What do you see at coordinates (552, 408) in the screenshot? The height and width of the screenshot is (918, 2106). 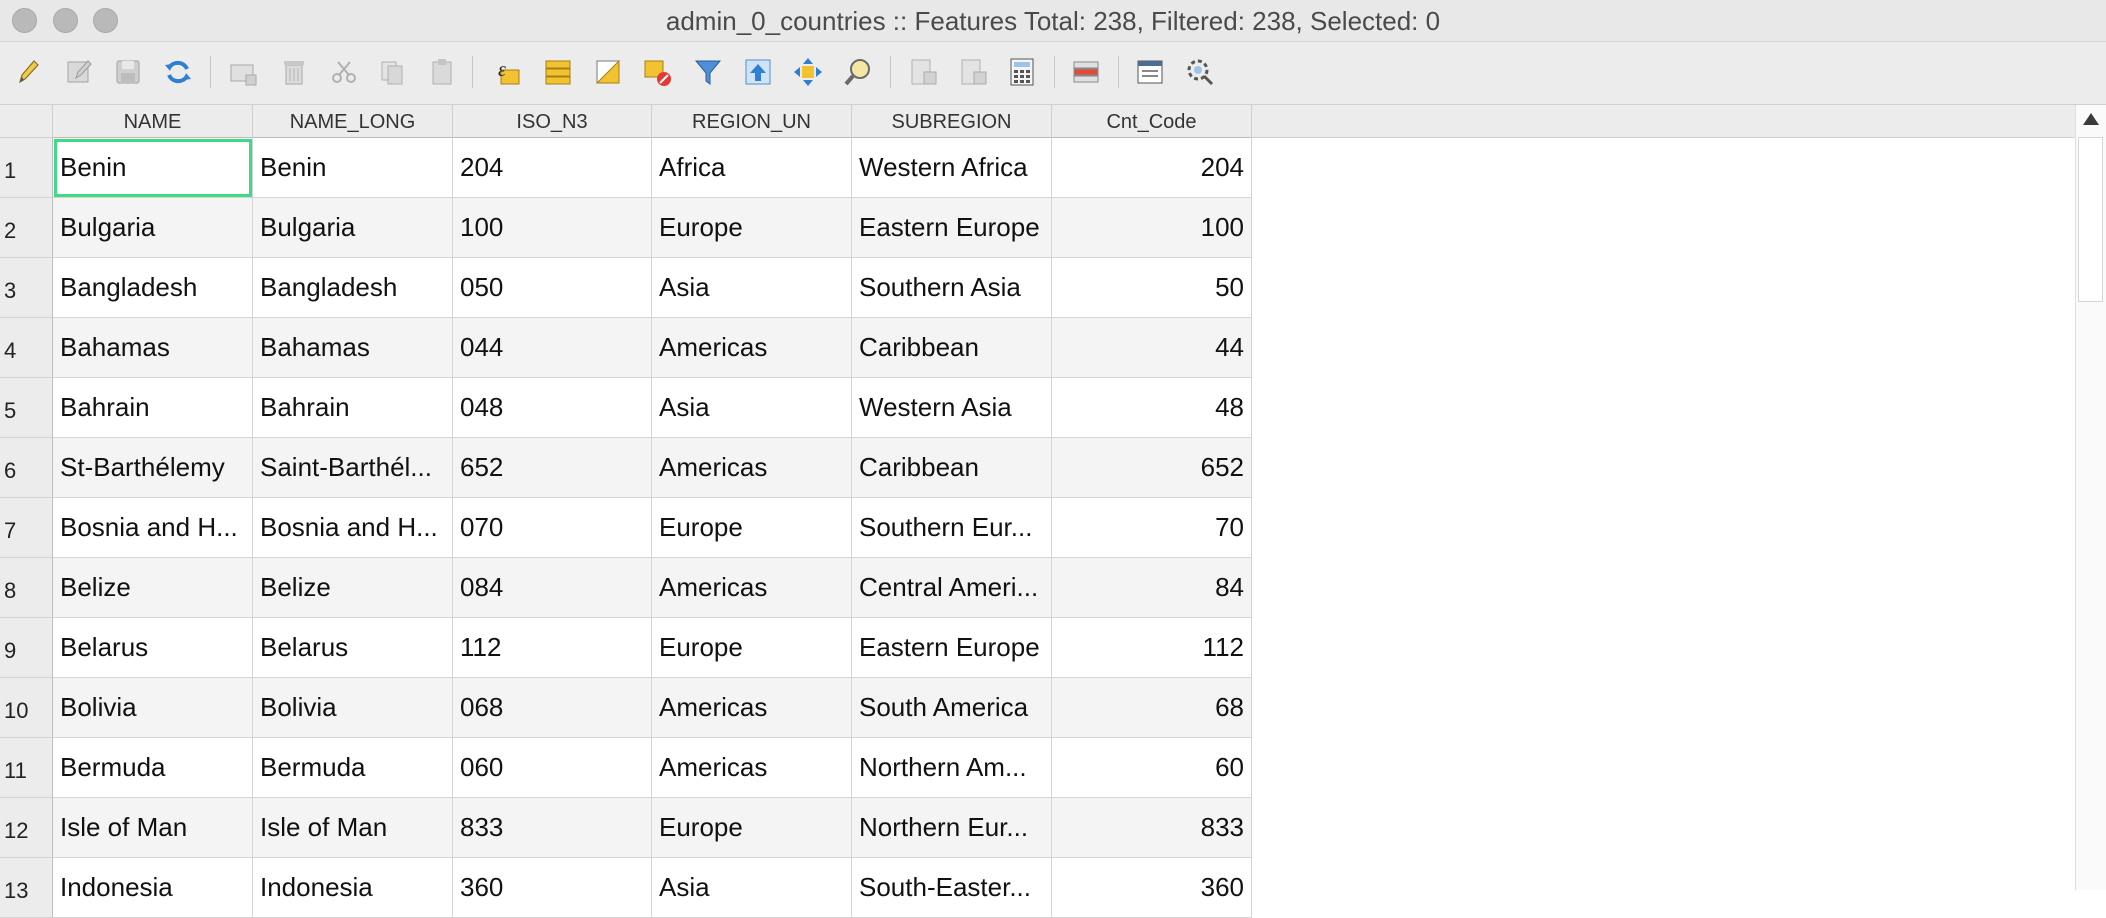 I see `cell-iso-n3: 048` at bounding box center [552, 408].